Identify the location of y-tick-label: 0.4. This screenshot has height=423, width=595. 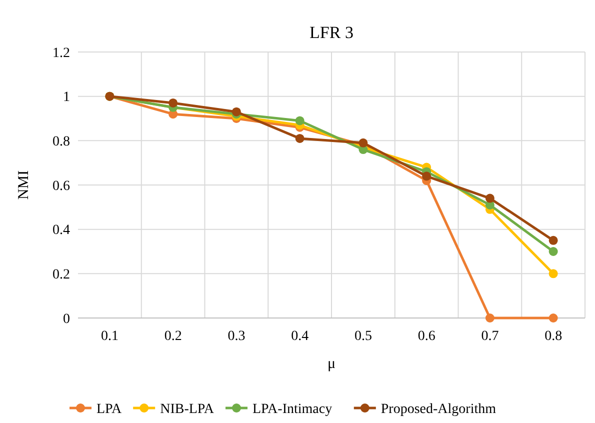
(61, 230).